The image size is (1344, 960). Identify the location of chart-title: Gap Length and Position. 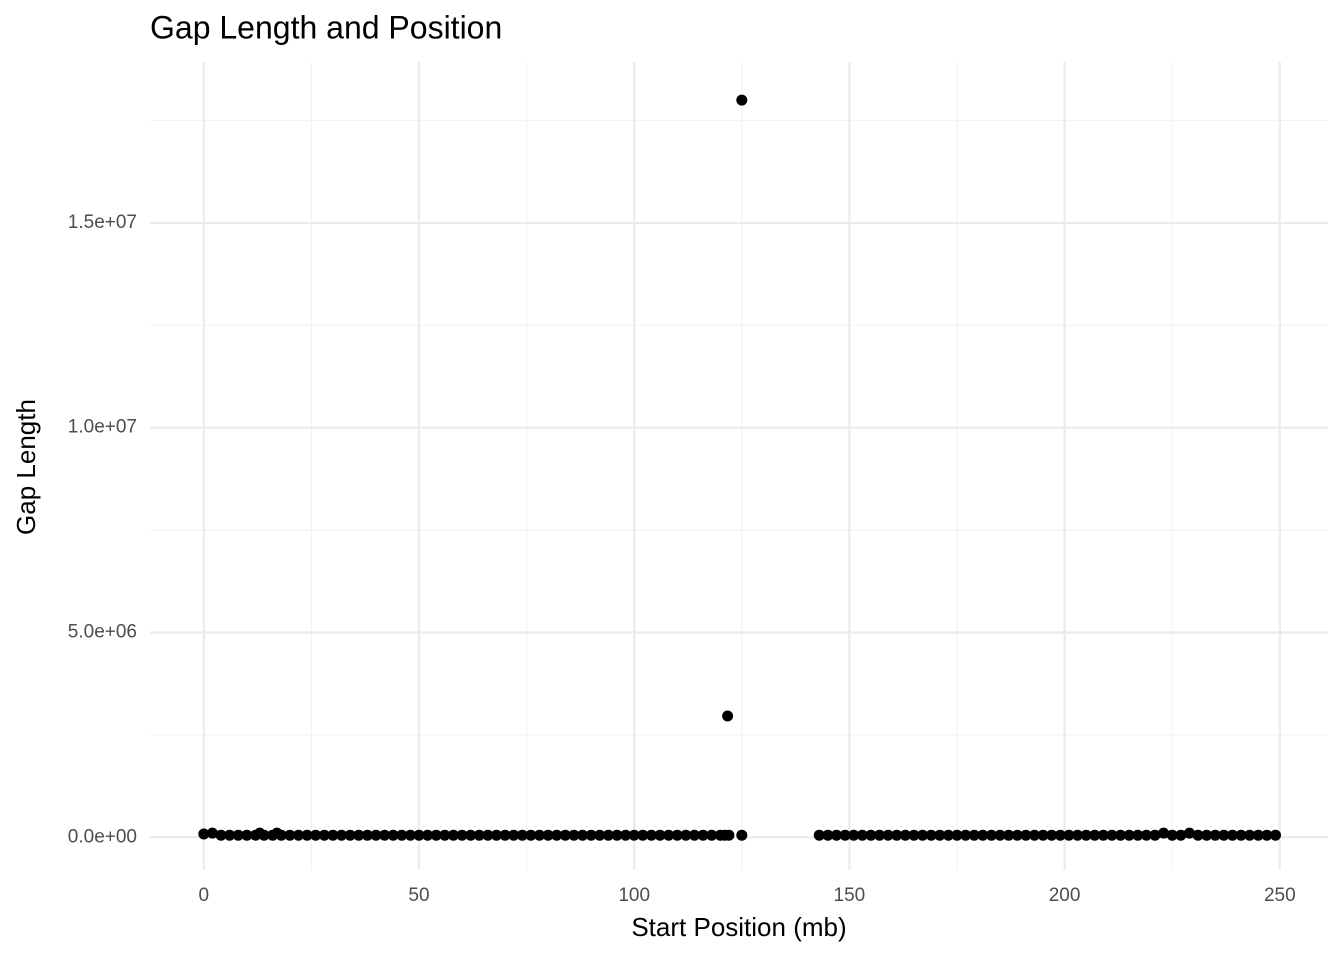
(326, 27).